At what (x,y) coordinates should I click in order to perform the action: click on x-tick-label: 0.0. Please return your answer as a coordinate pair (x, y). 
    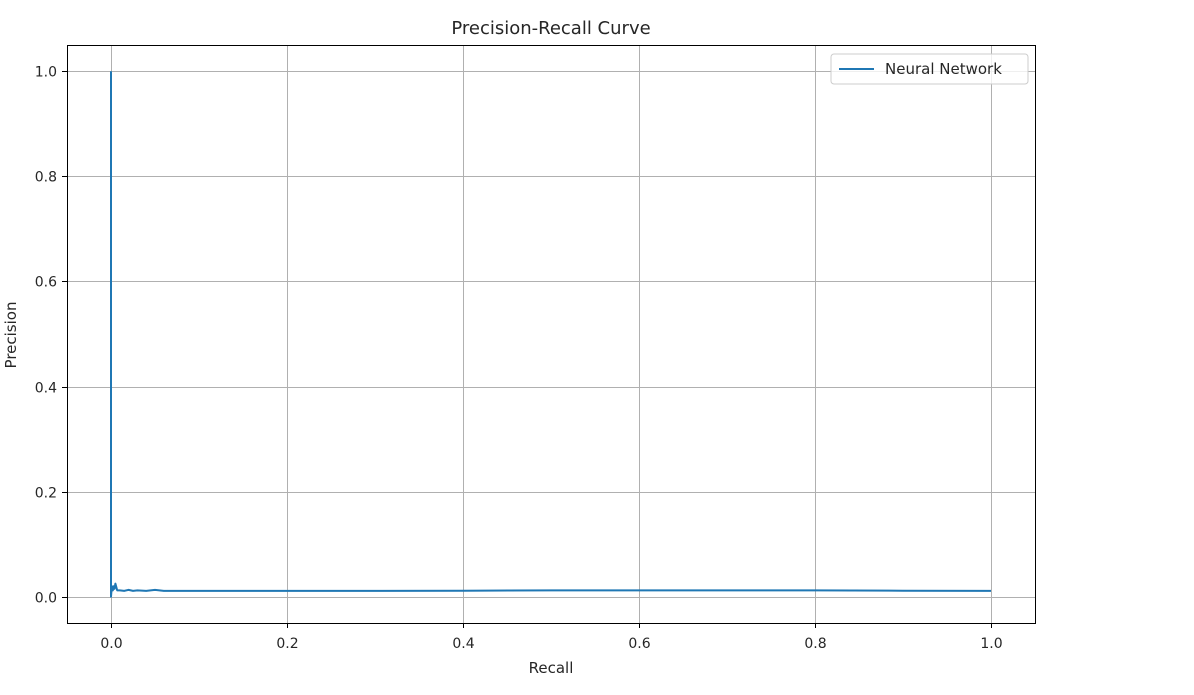
    Looking at the image, I should click on (111, 644).